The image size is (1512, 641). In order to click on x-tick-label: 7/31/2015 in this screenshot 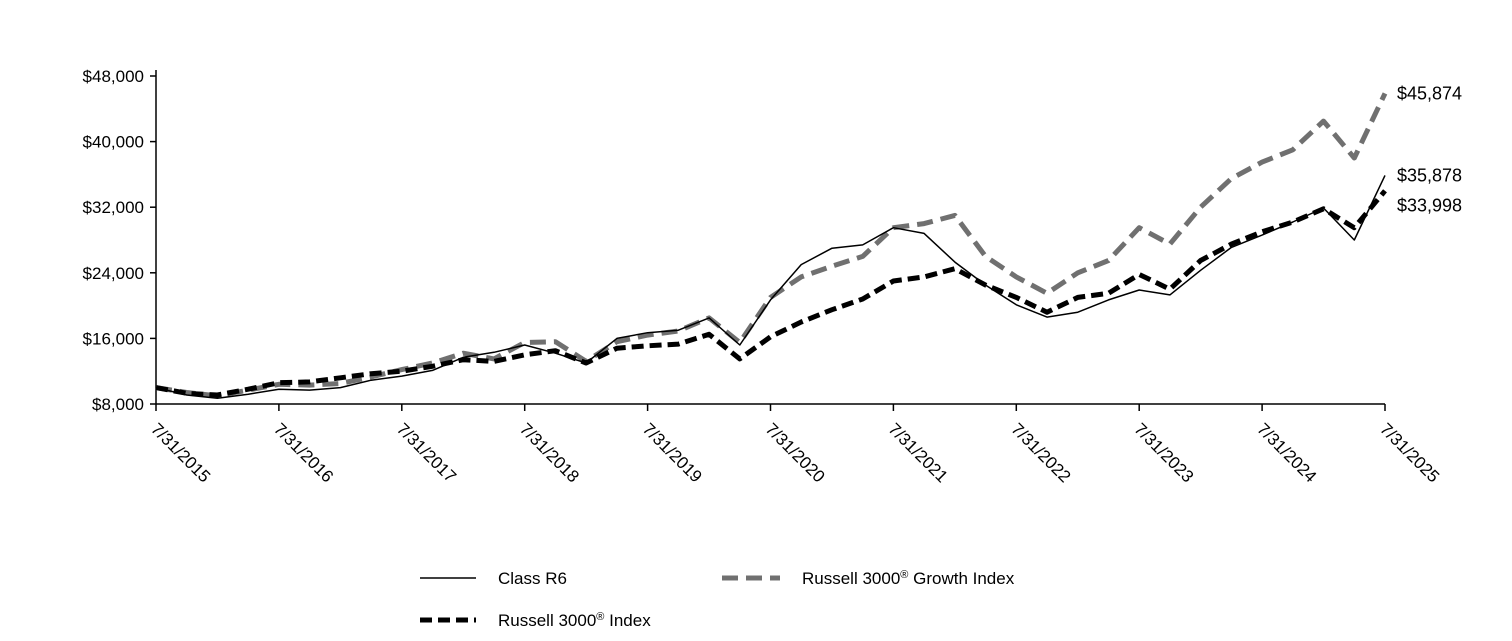, I will do `click(180, 452)`.